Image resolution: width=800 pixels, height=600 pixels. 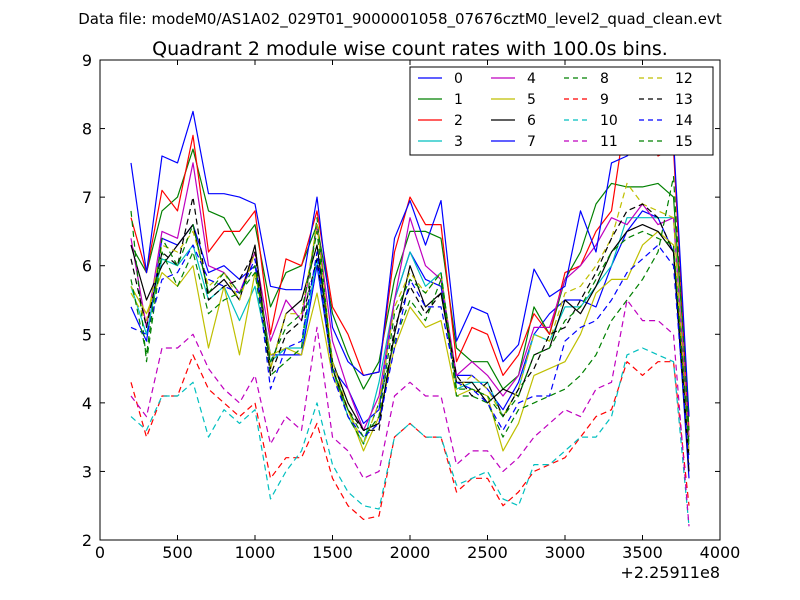 What do you see at coordinates (684, 79) in the screenshot?
I see `legend-label-12: 12` at bounding box center [684, 79].